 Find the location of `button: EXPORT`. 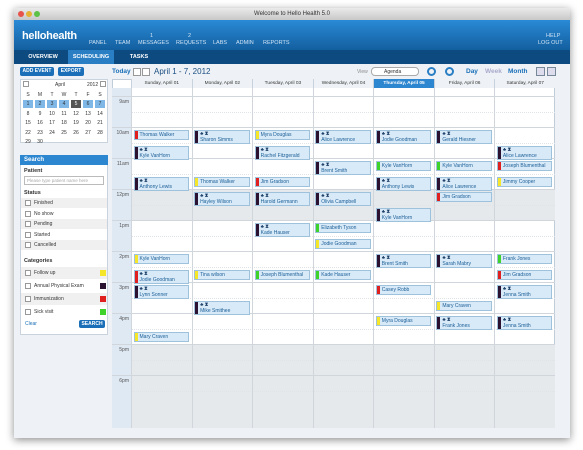

button: EXPORT is located at coordinates (71, 71).